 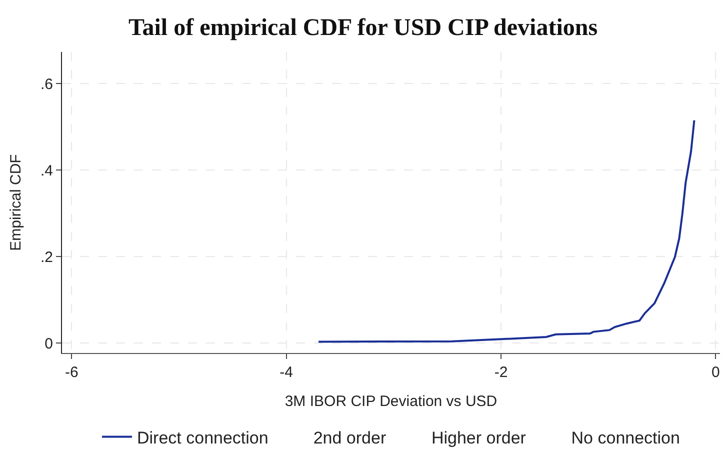 I want to click on x-tick-label: -6, so click(x=71, y=372).